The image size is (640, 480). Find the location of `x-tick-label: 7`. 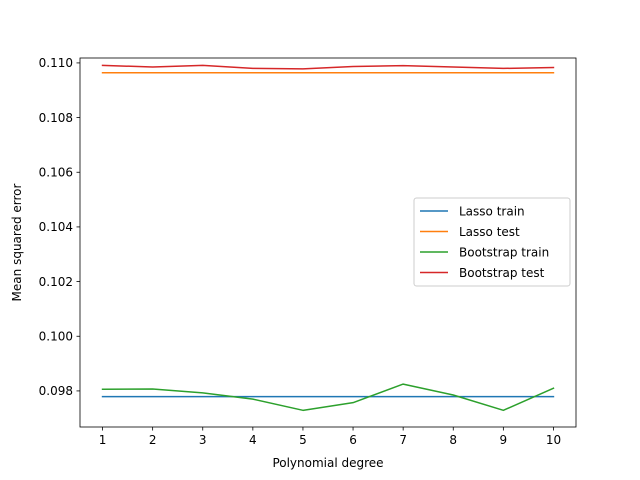

x-tick-label: 7 is located at coordinates (403, 440).